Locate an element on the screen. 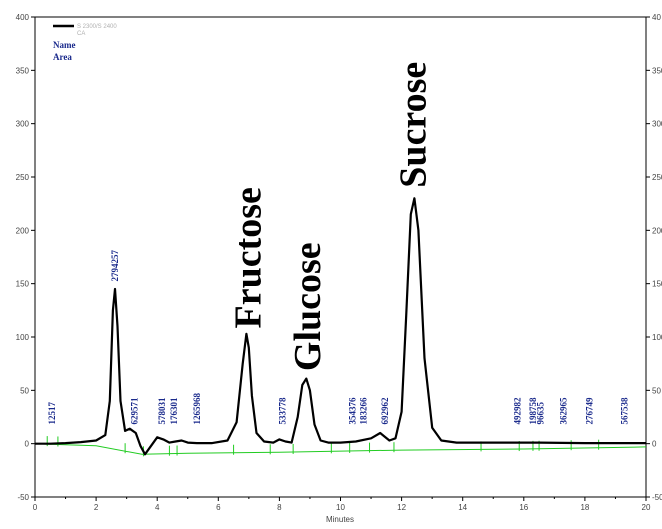 The width and height of the screenshot is (662, 529). area-label: 1265968 is located at coordinates (197, 409).